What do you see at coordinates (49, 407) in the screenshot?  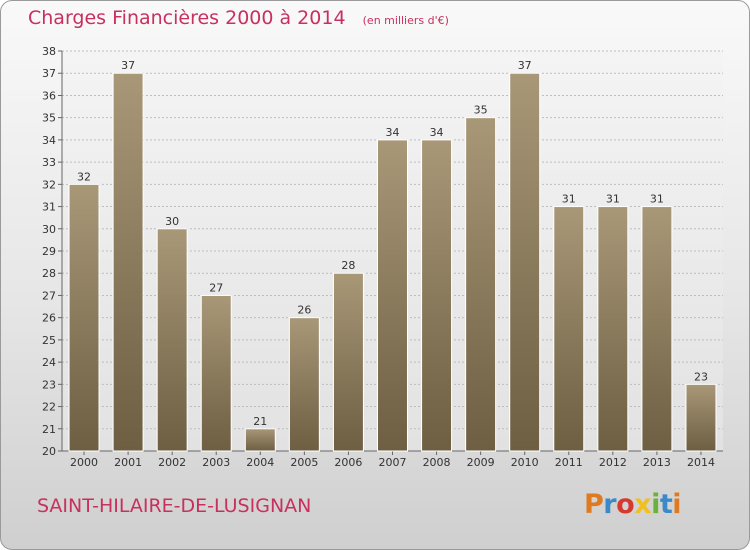 I see `y-tick-label: 22` at bounding box center [49, 407].